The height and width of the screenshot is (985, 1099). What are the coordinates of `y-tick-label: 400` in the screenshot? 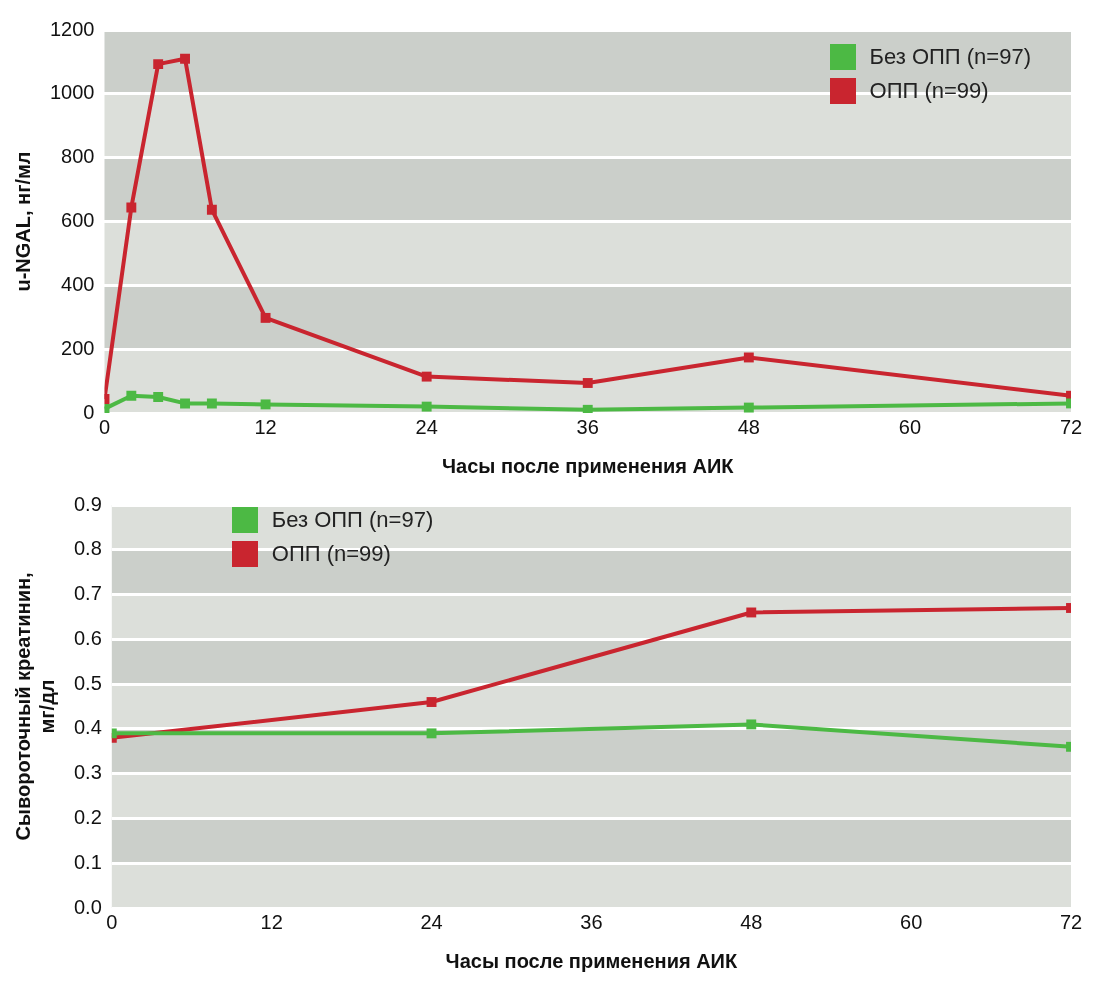 It's located at (78, 283).